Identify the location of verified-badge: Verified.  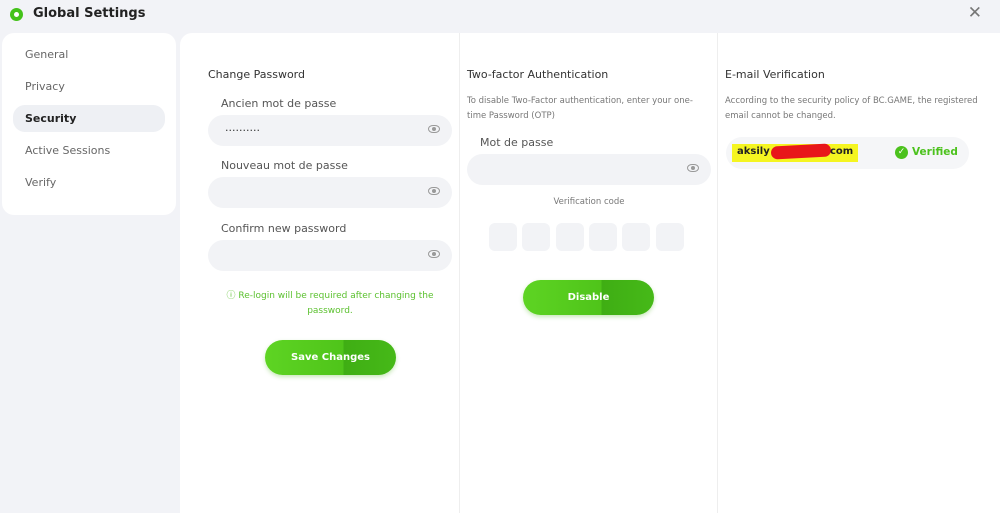
(935, 152).